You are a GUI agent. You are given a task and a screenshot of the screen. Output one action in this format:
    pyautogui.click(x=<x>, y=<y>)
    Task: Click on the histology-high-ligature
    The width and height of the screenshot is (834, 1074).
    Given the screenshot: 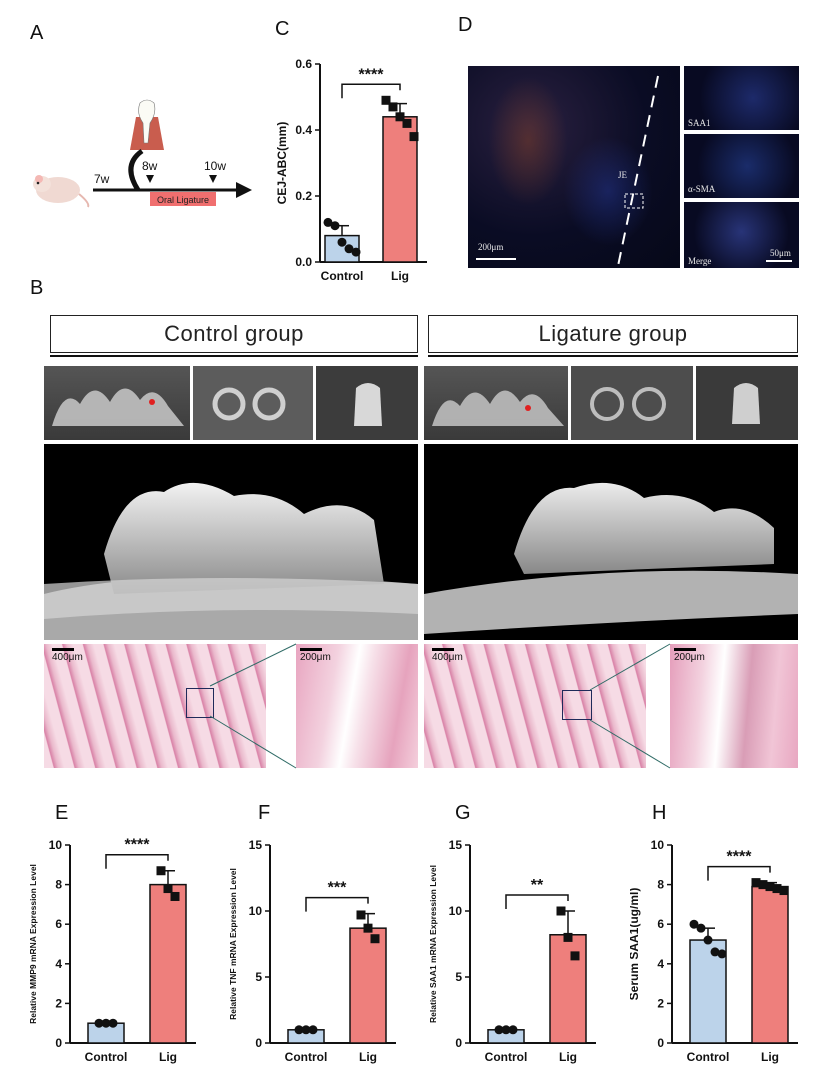 What is the action you would take?
    pyautogui.click(x=734, y=706)
    